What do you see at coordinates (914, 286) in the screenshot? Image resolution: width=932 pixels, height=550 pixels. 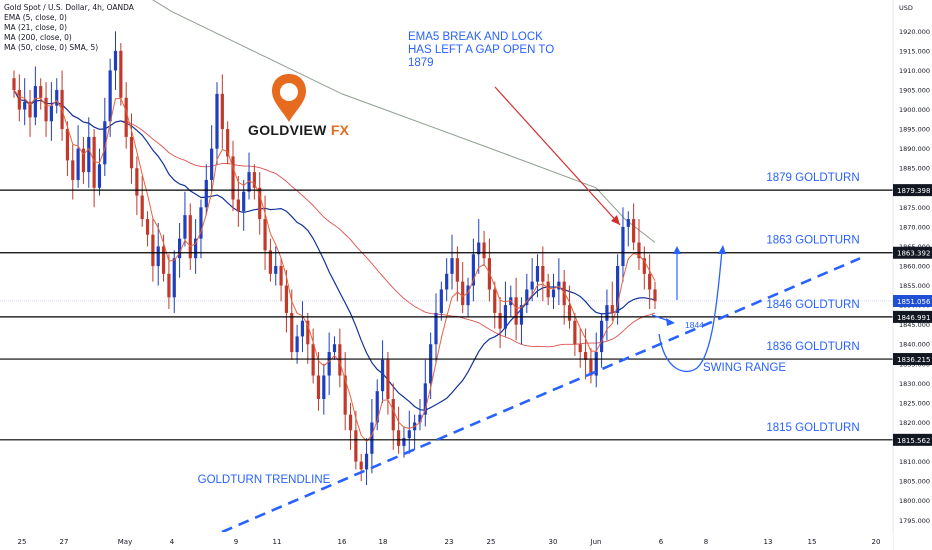 I see `y-tick-label: 1855.000` at bounding box center [914, 286].